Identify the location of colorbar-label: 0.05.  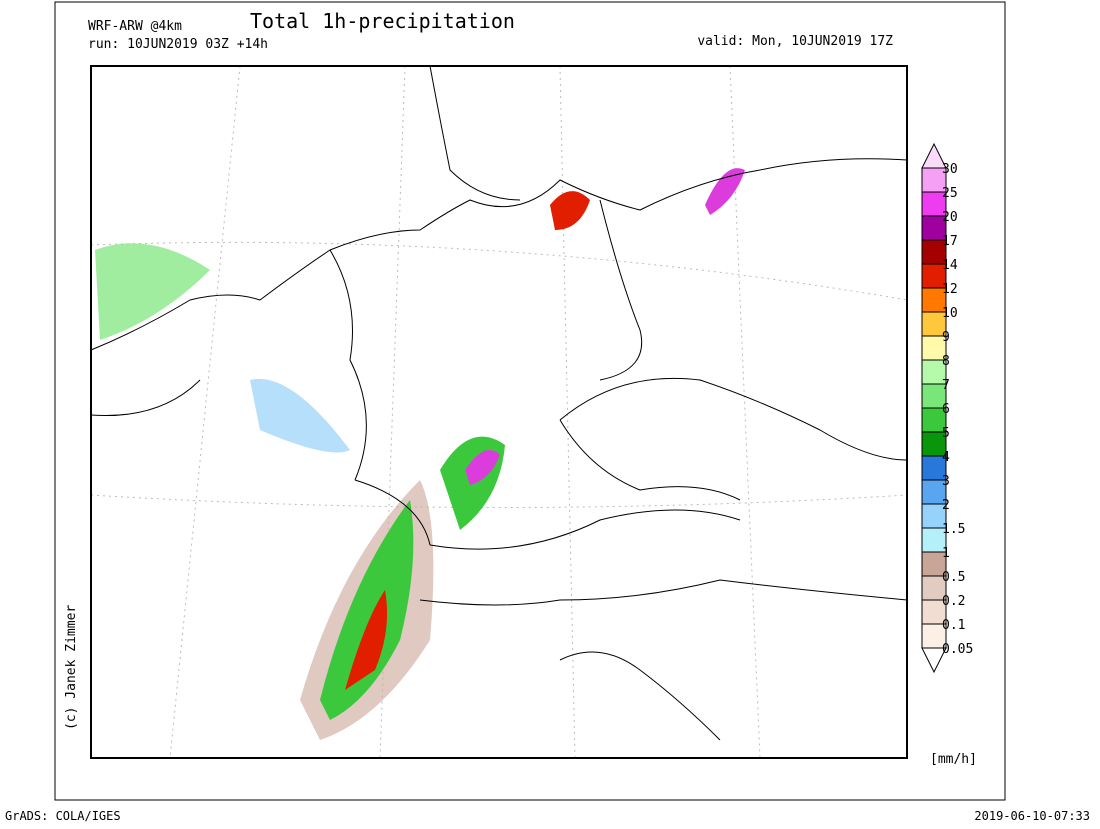
(957, 649).